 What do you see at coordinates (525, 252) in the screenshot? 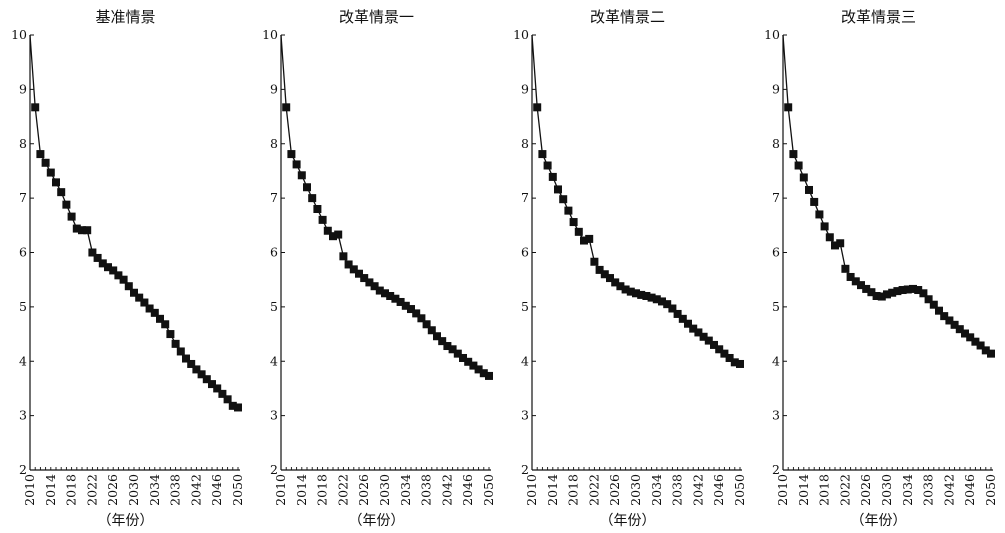
I see `y-tick-label: 6` at bounding box center [525, 252].